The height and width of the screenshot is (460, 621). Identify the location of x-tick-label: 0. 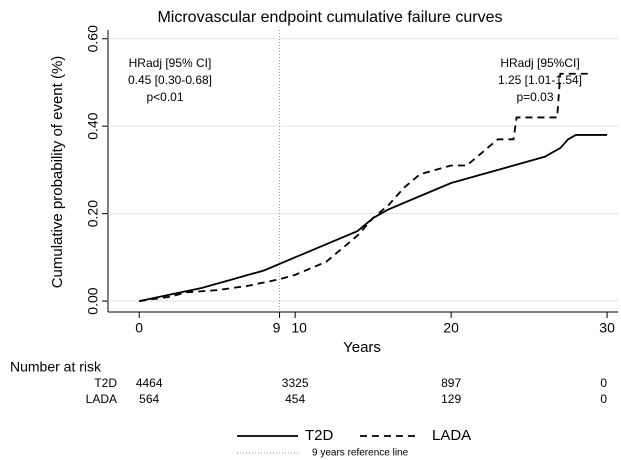
(139, 328).